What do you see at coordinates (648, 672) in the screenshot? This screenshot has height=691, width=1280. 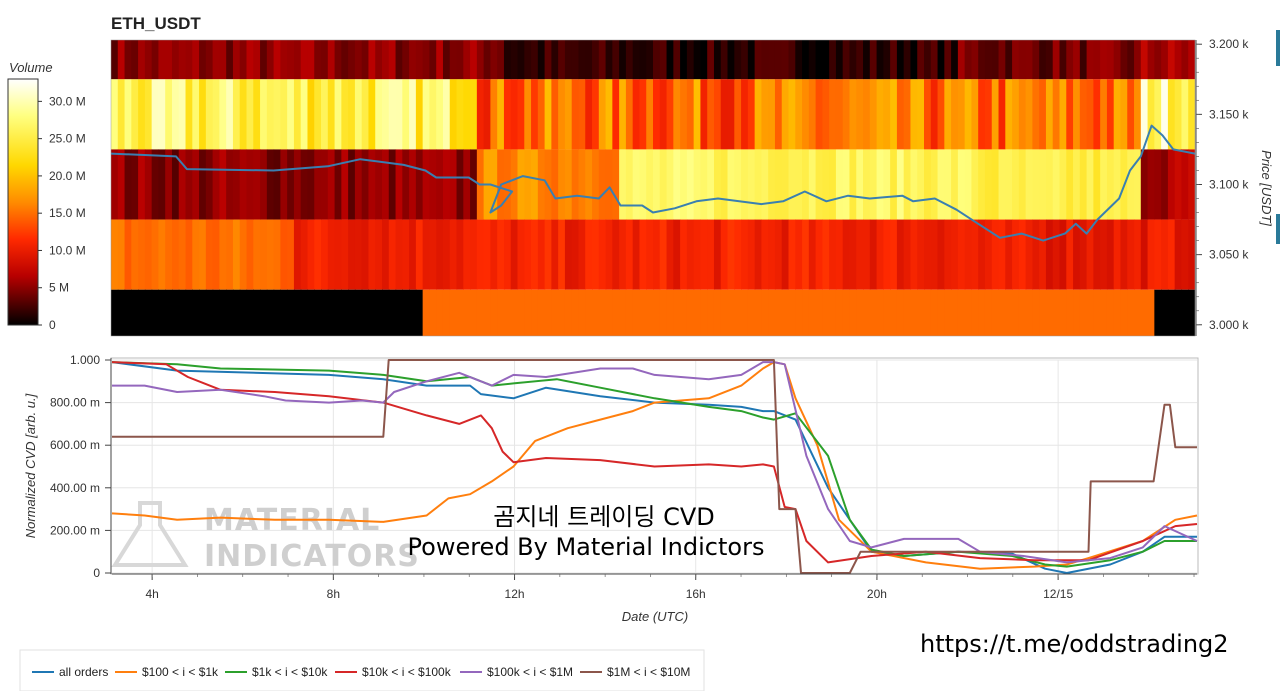 I see `legend-entry: $1M < i < $10M` at bounding box center [648, 672].